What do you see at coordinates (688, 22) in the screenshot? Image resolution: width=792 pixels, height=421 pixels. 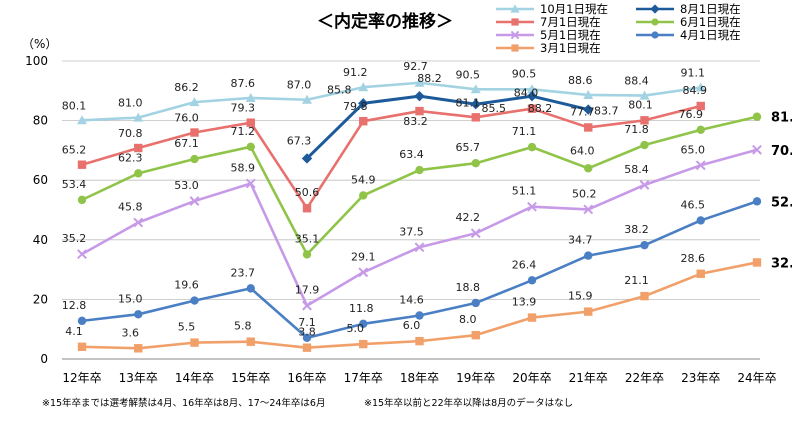 I see `legend-item-jun: 6月1日現在` at bounding box center [688, 22].